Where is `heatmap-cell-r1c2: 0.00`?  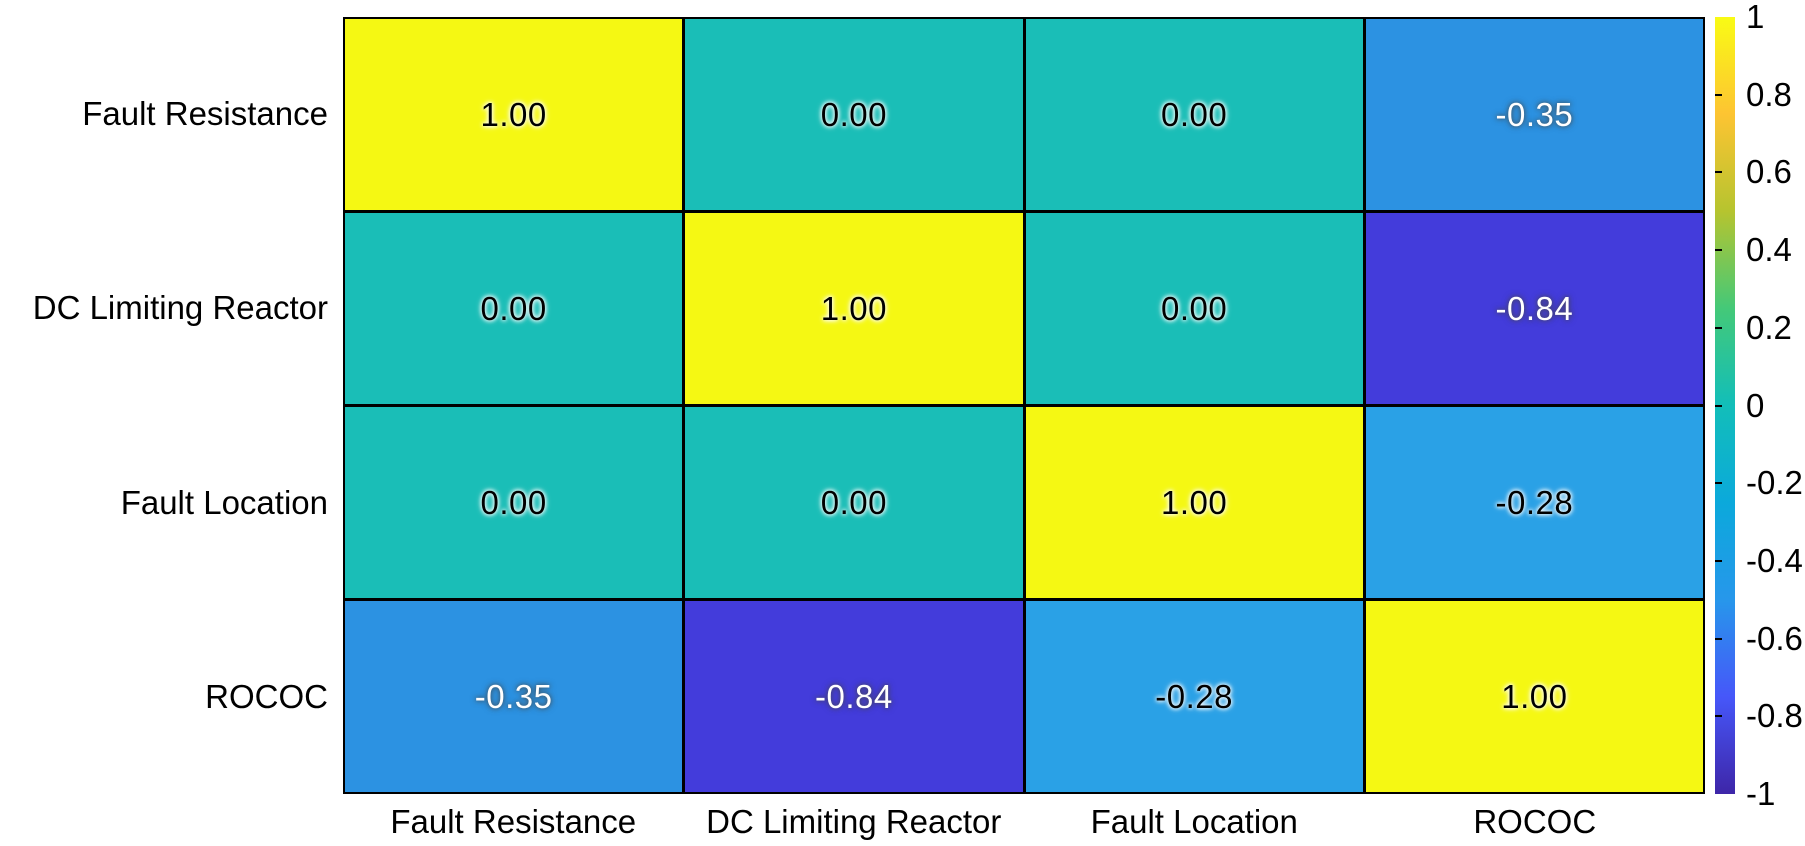 heatmap-cell-r1c2: 0.00 is located at coordinates (1194, 308).